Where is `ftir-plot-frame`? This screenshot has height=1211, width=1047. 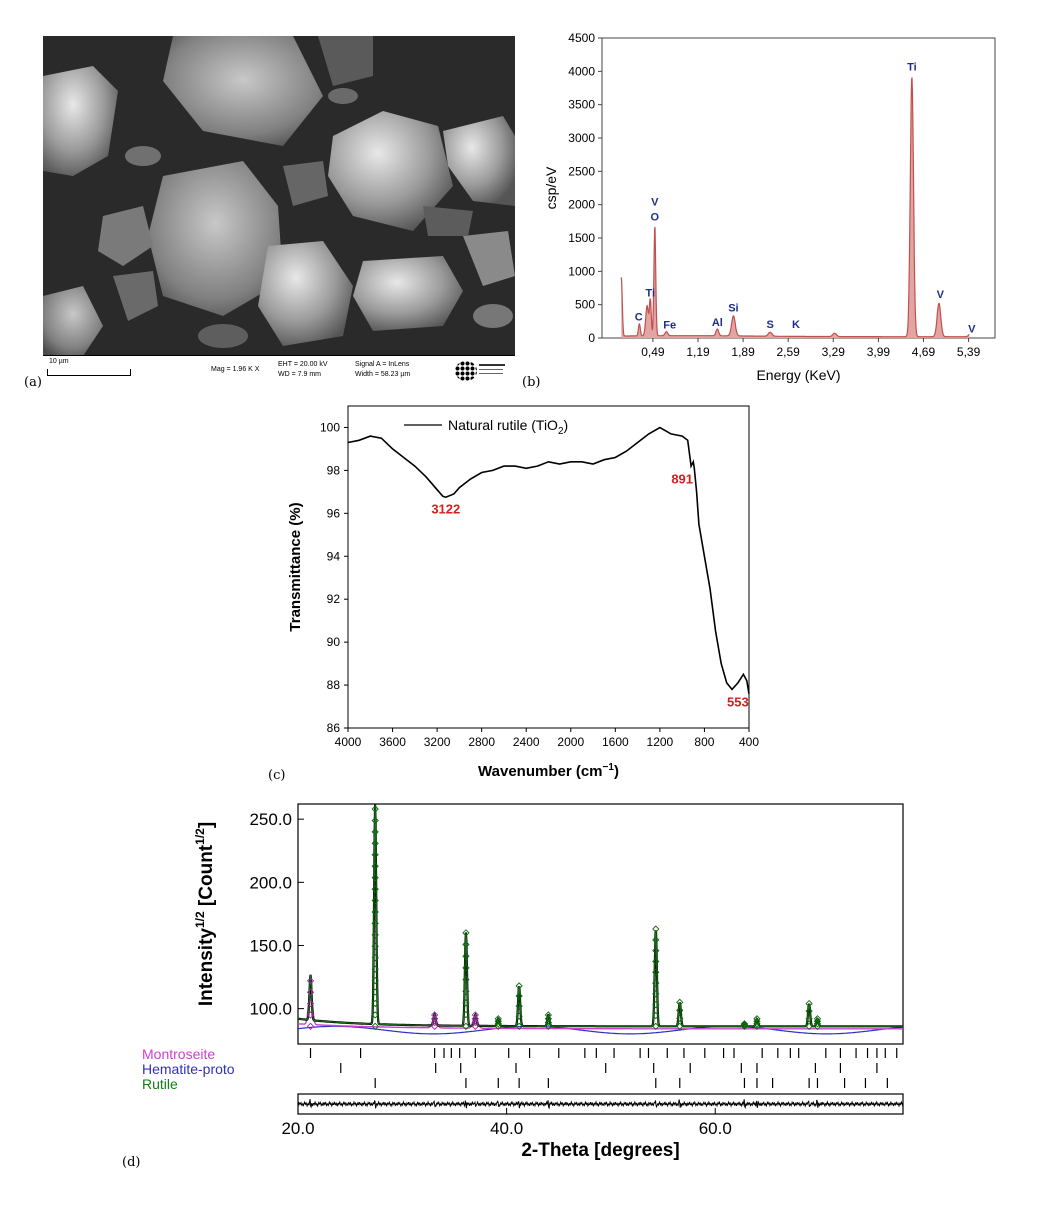
ftir-plot-frame is located at coordinates (548, 567).